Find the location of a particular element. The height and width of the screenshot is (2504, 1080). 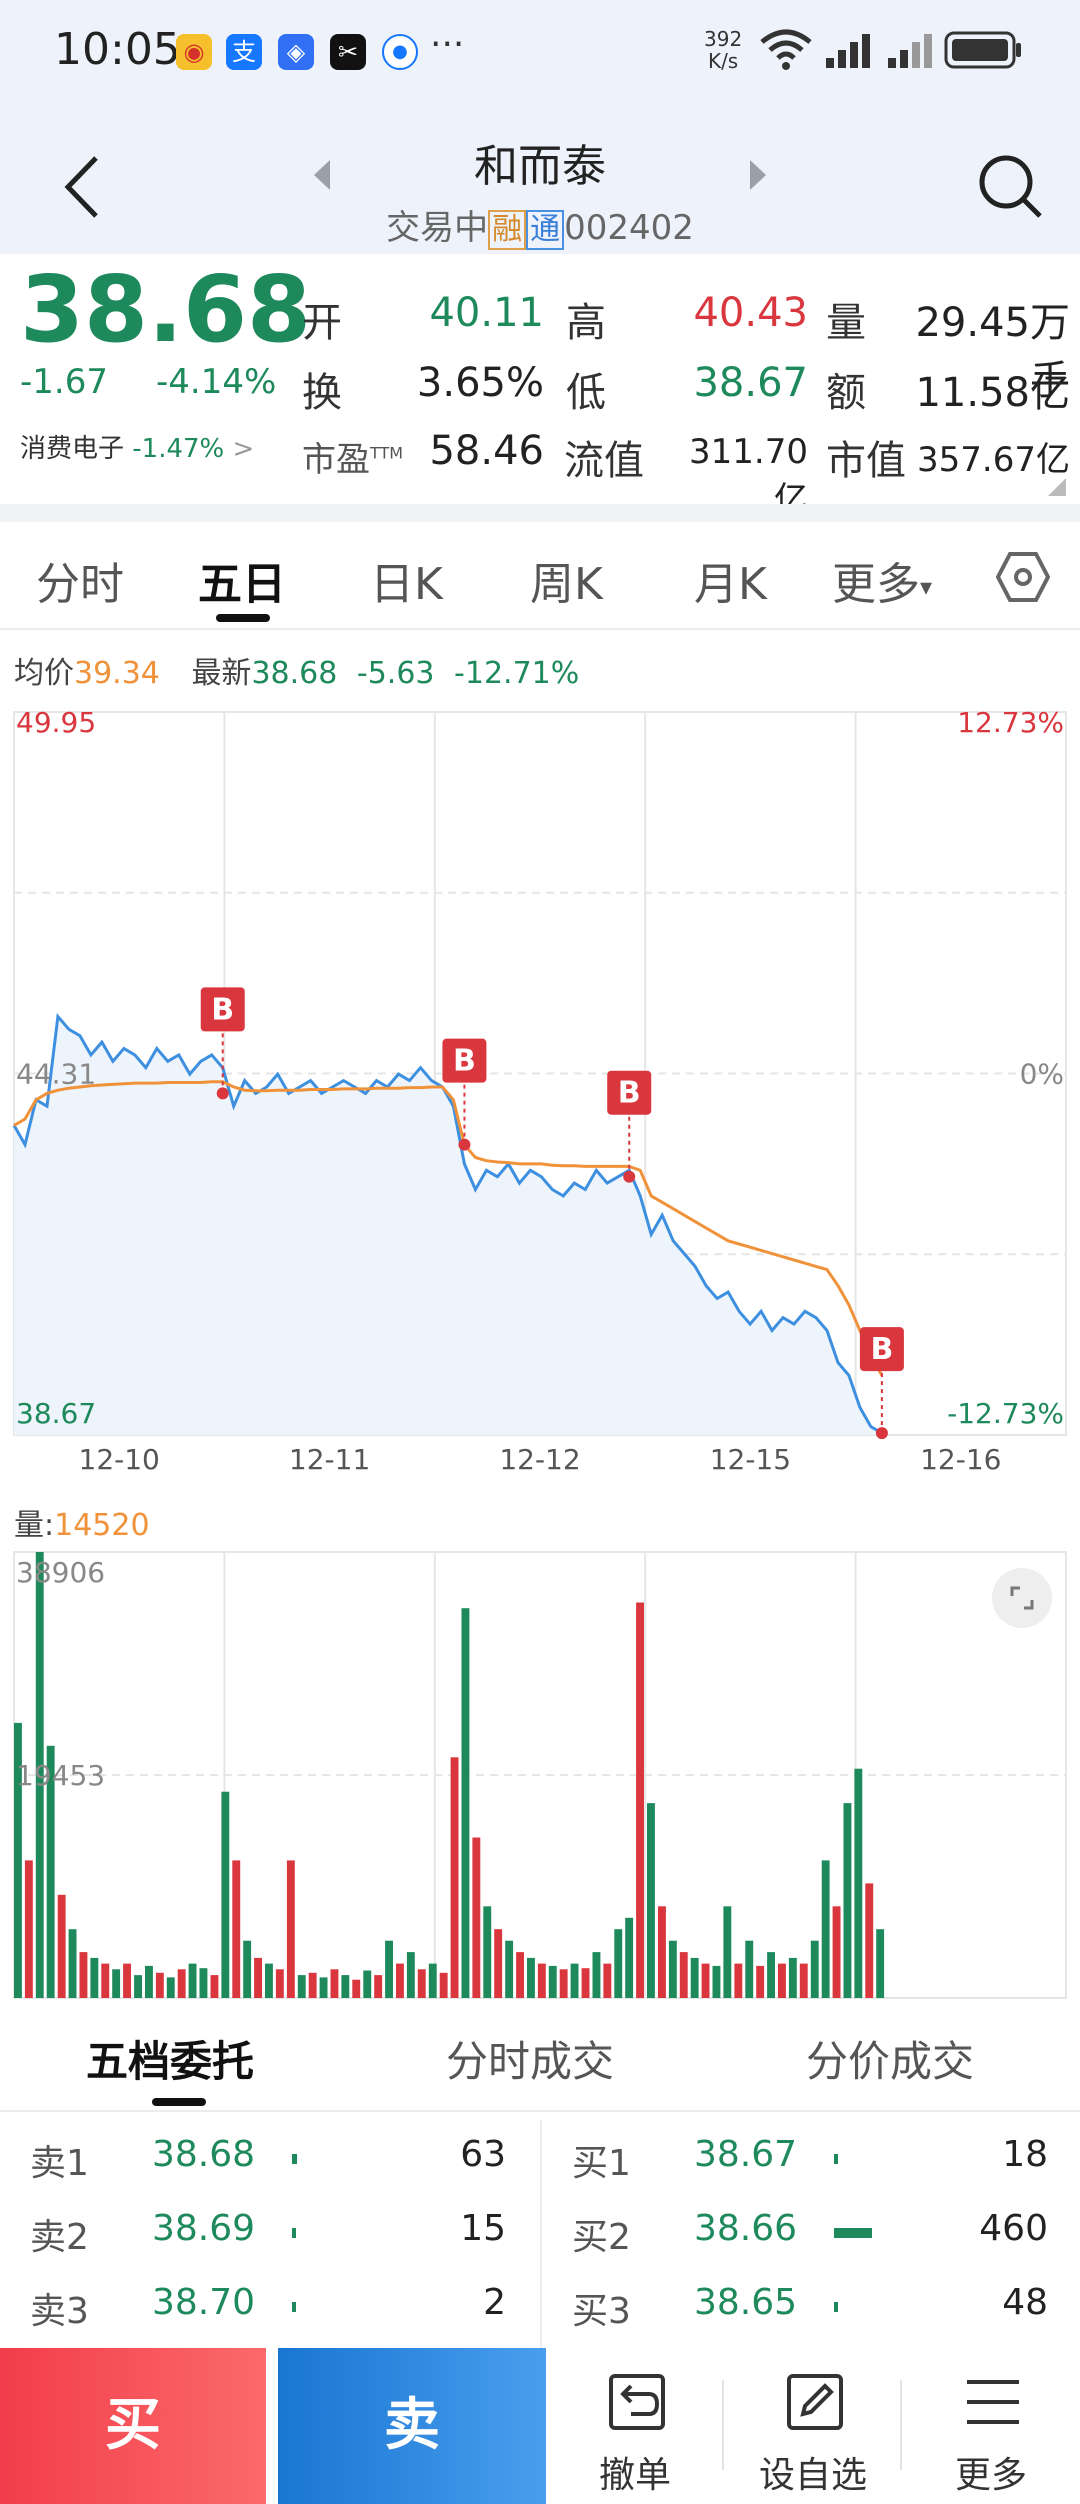

more-label: 更多 is located at coordinates (990, 2475).